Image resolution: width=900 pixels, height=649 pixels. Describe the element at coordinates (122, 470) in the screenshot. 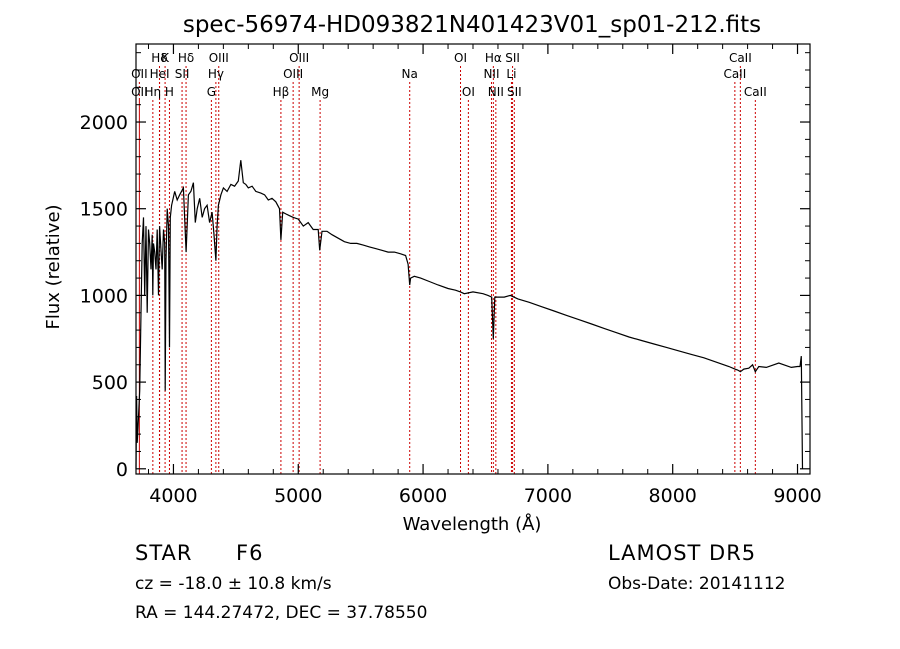

I see `y-tick-label-0: 0` at that location.